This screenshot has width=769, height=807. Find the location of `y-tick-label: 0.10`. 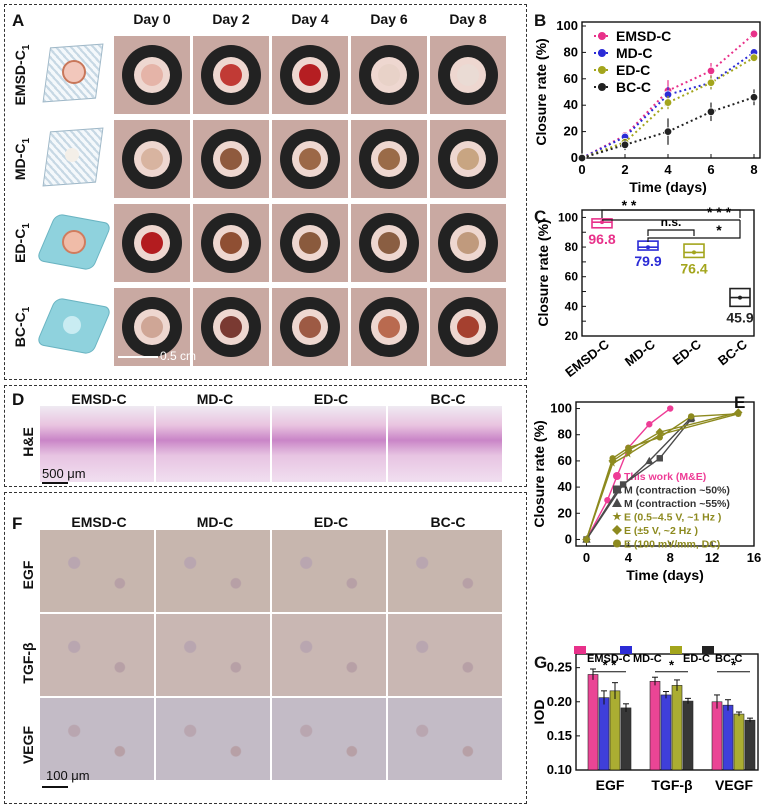

y-tick-label: 0.10 is located at coordinates (559, 769).